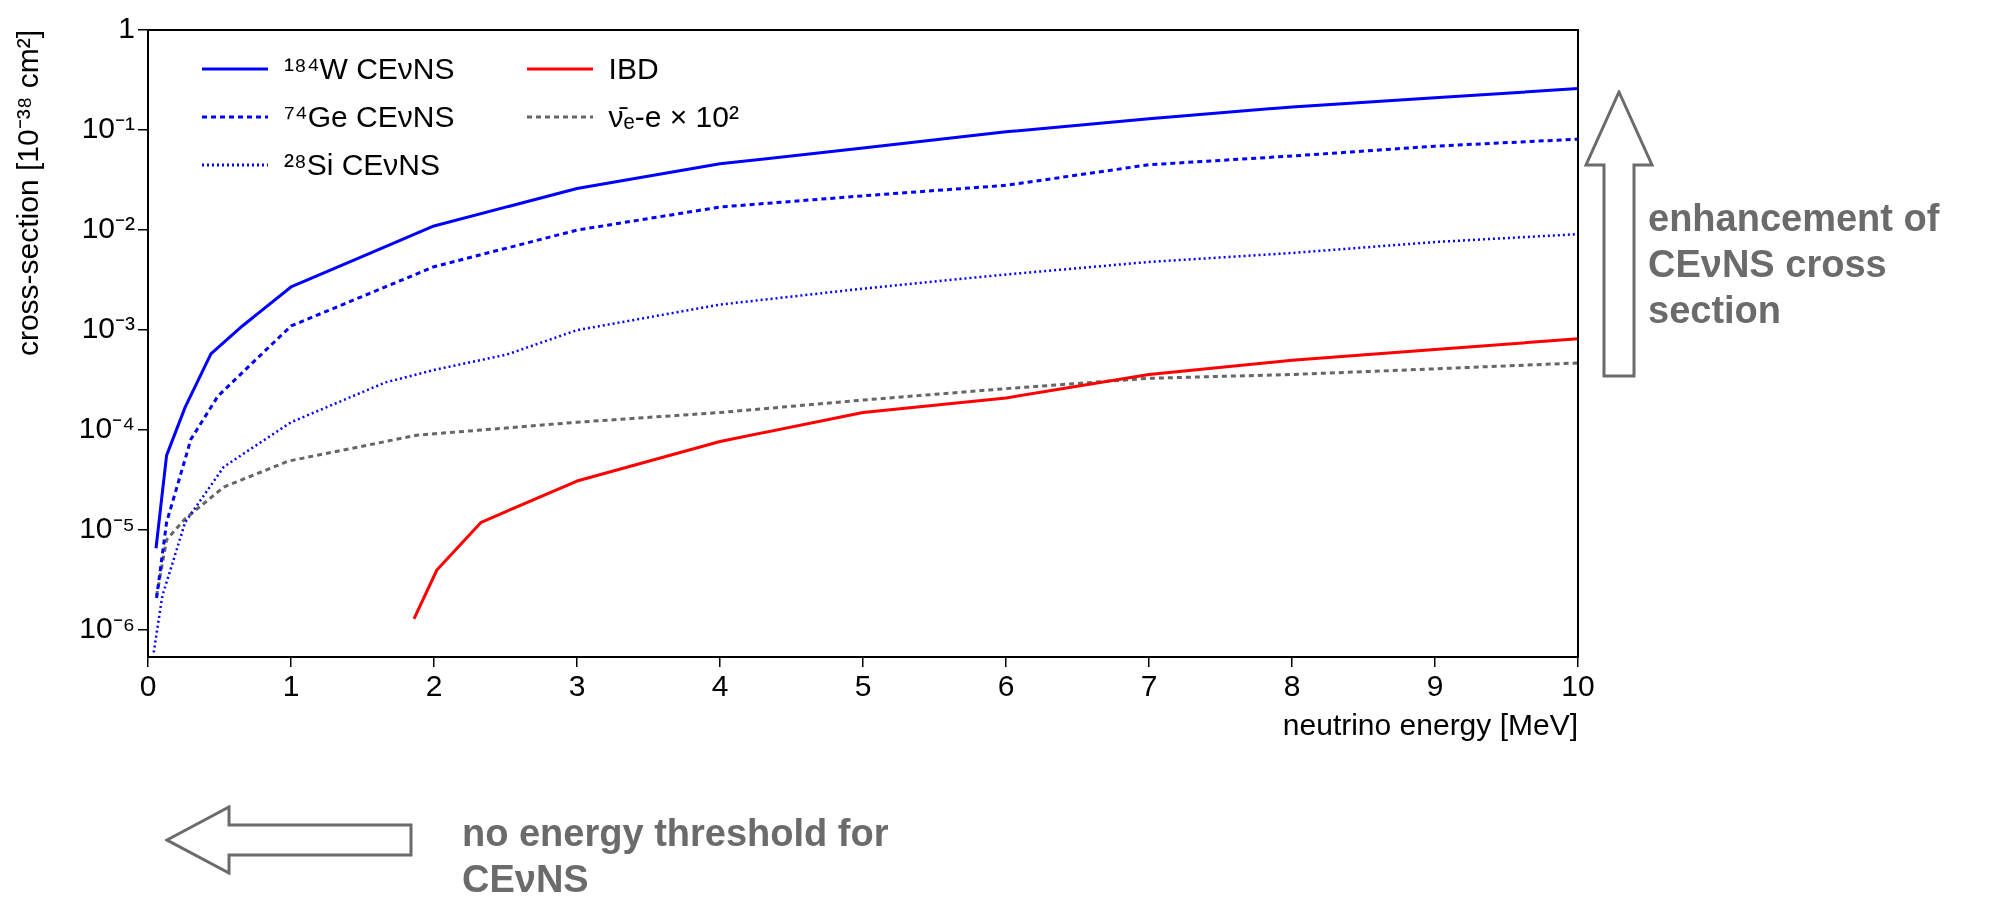 The height and width of the screenshot is (905, 1998). Describe the element at coordinates (1794, 264) in the screenshot. I see `text: enhancement of CEνNS cross section` at that location.